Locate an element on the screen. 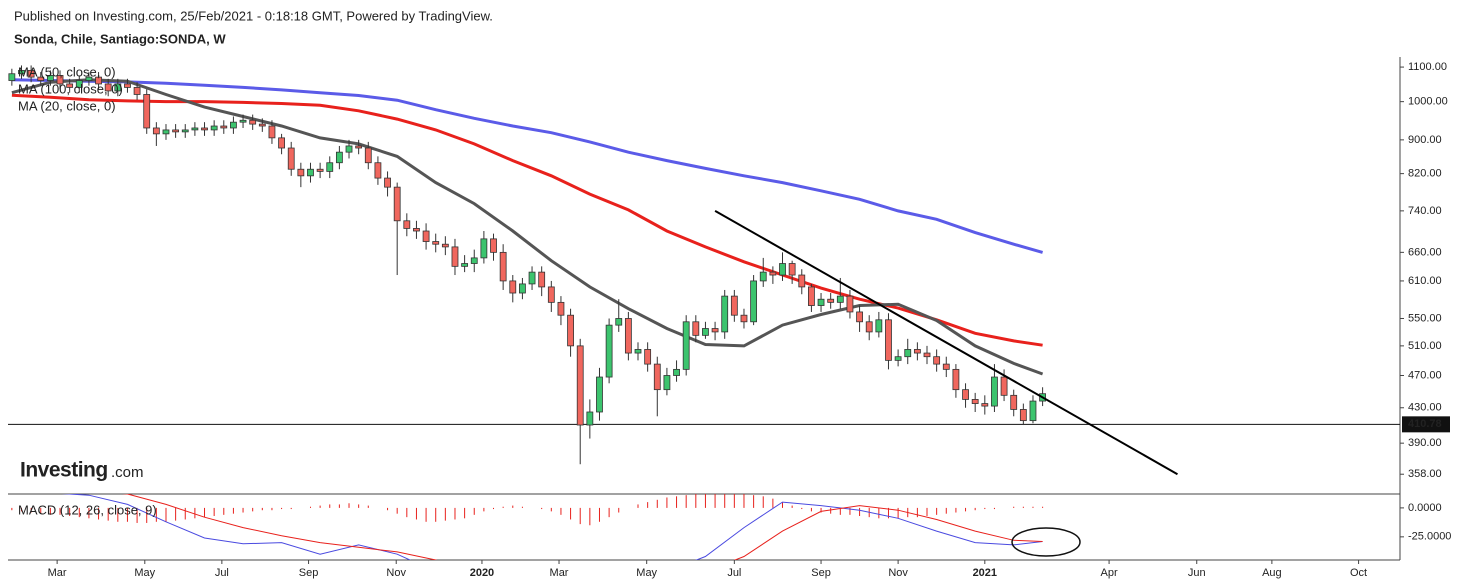 This screenshot has width=1468, height=584. macd-panel is located at coordinates (527, 527).